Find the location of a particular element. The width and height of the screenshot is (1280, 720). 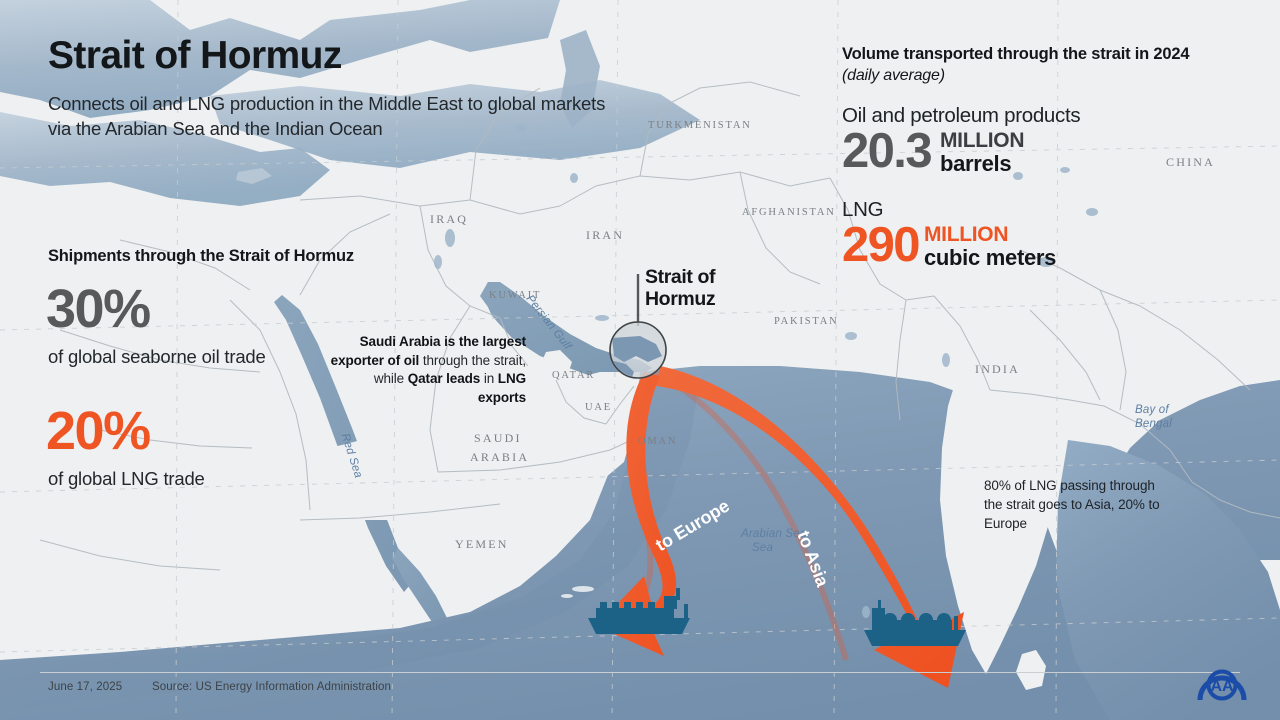

map-sea-label: Sea is located at coordinates (763, 548).